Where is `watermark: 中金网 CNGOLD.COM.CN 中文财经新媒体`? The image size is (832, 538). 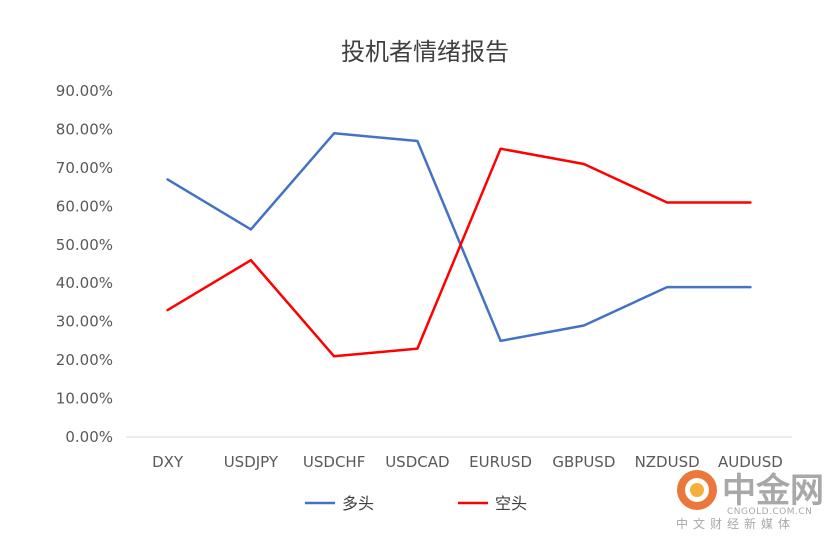
watermark: 中金网 CNGOLD.COM.CN 中文财经新媒体 is located at coordinates (750, 500).